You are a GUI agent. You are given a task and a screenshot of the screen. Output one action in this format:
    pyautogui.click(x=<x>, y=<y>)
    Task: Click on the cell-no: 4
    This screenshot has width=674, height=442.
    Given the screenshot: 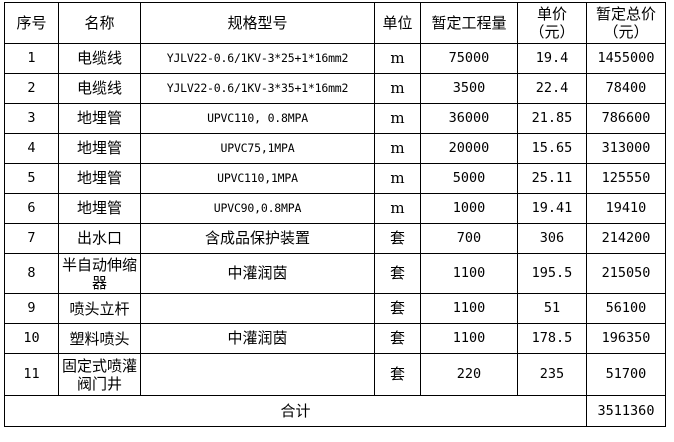 What is the action you would take?
    pyautogui.click(x=31, y=148)
    